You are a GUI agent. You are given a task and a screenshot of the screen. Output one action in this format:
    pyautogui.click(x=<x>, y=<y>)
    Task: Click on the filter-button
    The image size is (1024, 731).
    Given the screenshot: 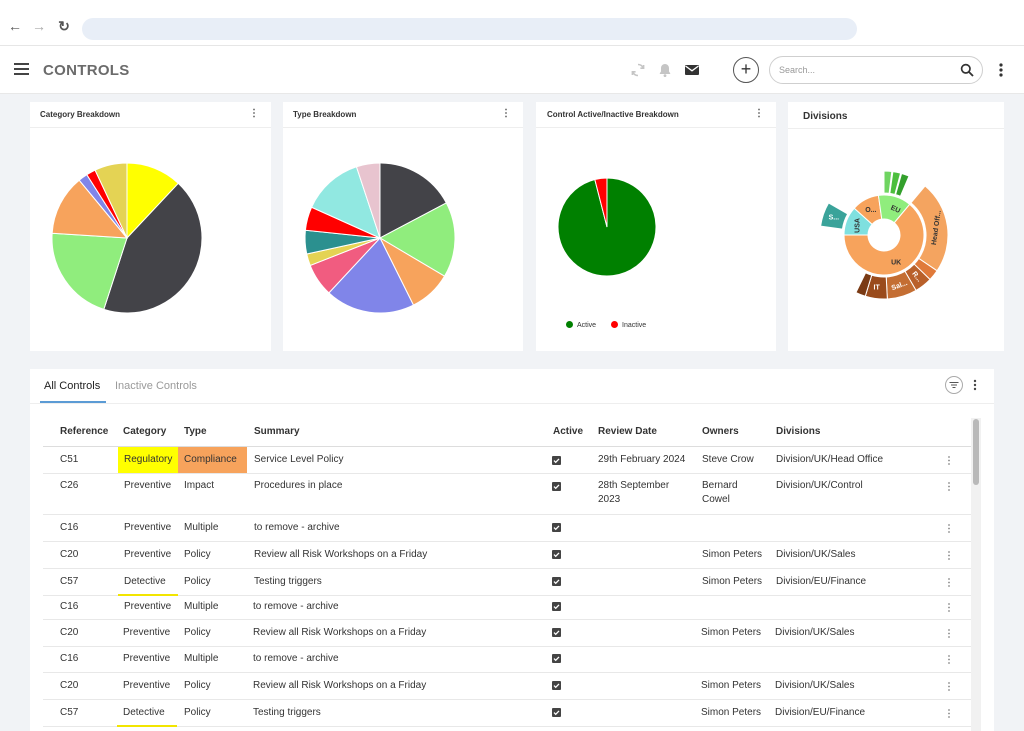 What is the action you would take?
    pyautogui.click(x=954, y=385)
    